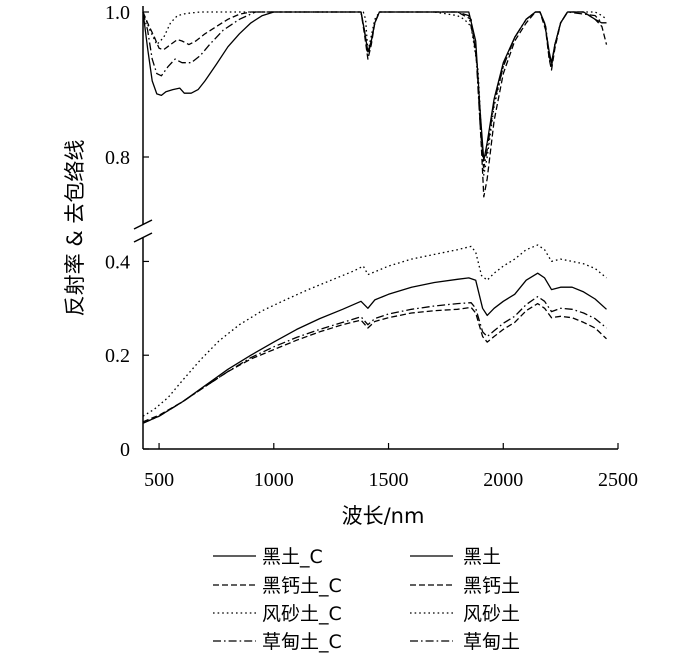  Describe the element at coordinates (383, 516) in the screenshot. I see `x-axis-title: 波长/nm` at that location.